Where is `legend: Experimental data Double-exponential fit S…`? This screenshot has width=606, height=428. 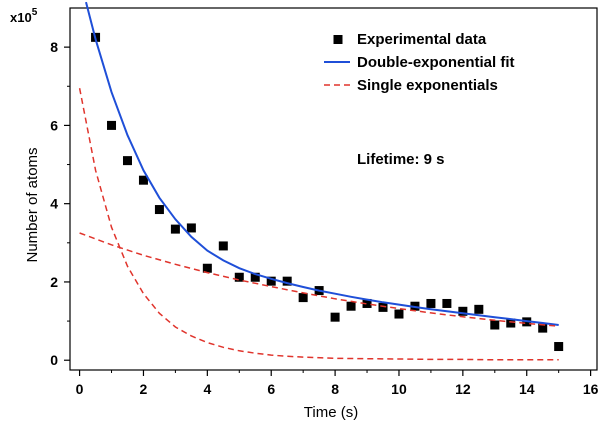 legend: Experimental data Double-exponential fit S… is located at coordinates (419, 62).